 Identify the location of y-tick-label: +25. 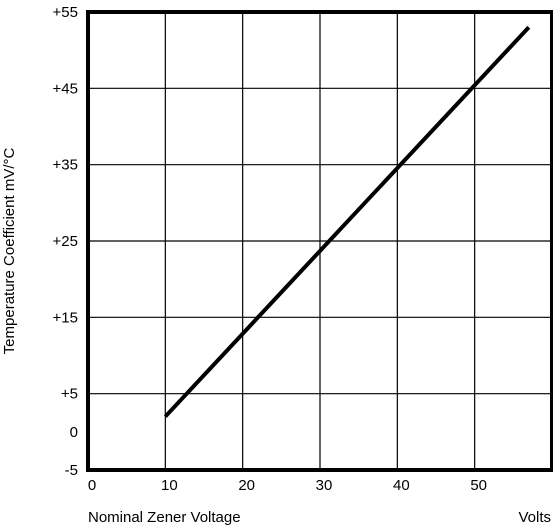
(65, 241).